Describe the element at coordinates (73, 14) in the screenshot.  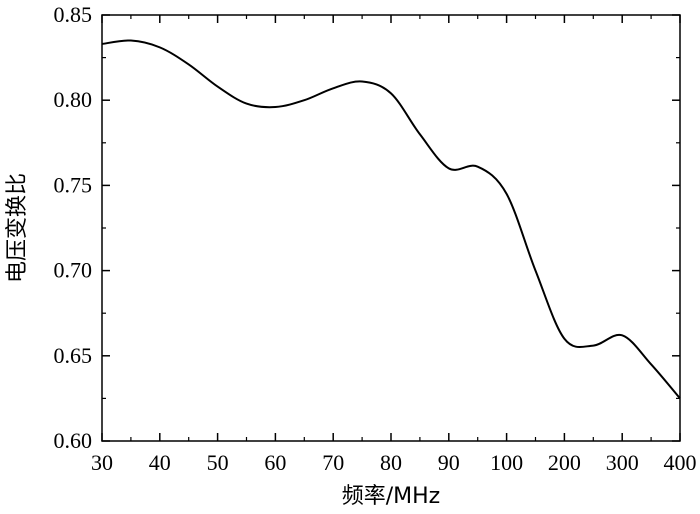
I see `y-tick-label: 0.85` at that location.